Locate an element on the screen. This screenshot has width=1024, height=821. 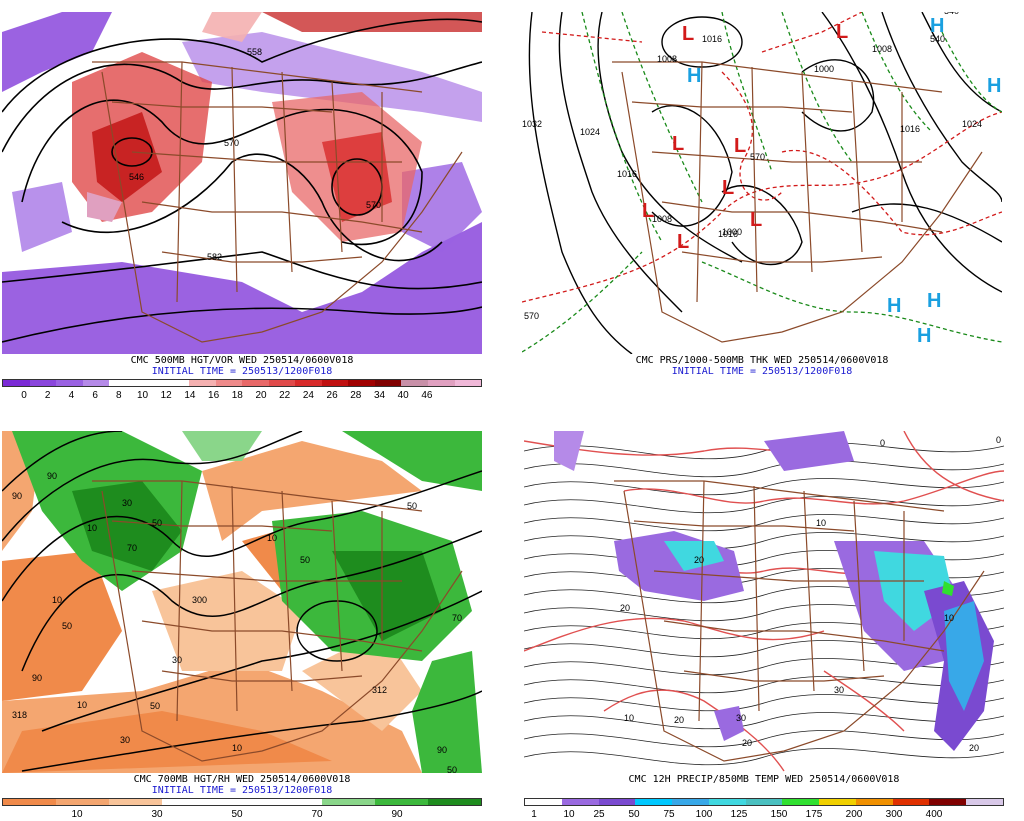
colorbar-tick-label: 50 is located at coordinates (237, 814).